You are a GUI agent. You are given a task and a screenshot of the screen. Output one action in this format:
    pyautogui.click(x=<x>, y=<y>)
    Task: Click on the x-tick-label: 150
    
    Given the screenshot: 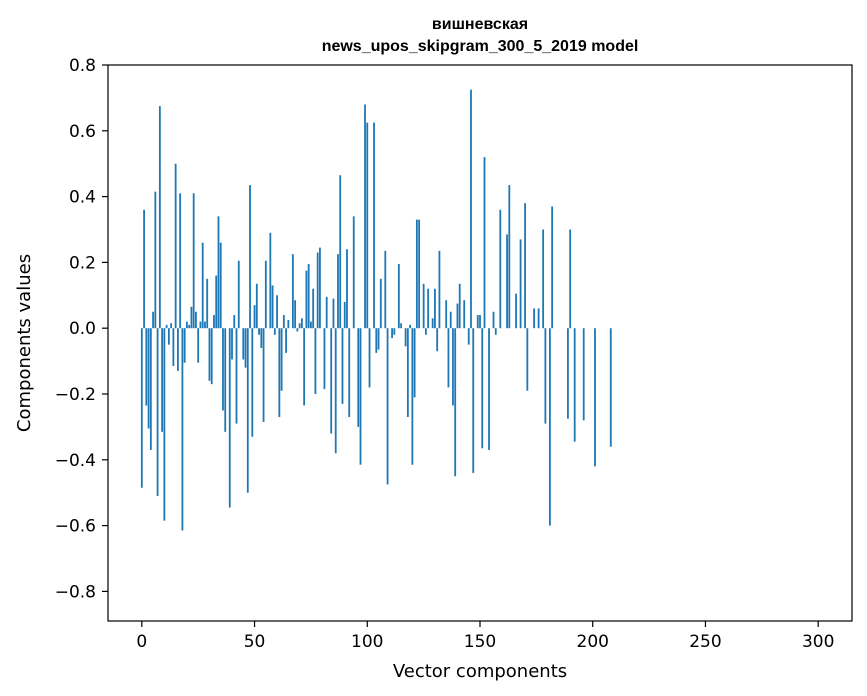 What is the action you would take?
    pyautogui.click(x=480, y=642)
    